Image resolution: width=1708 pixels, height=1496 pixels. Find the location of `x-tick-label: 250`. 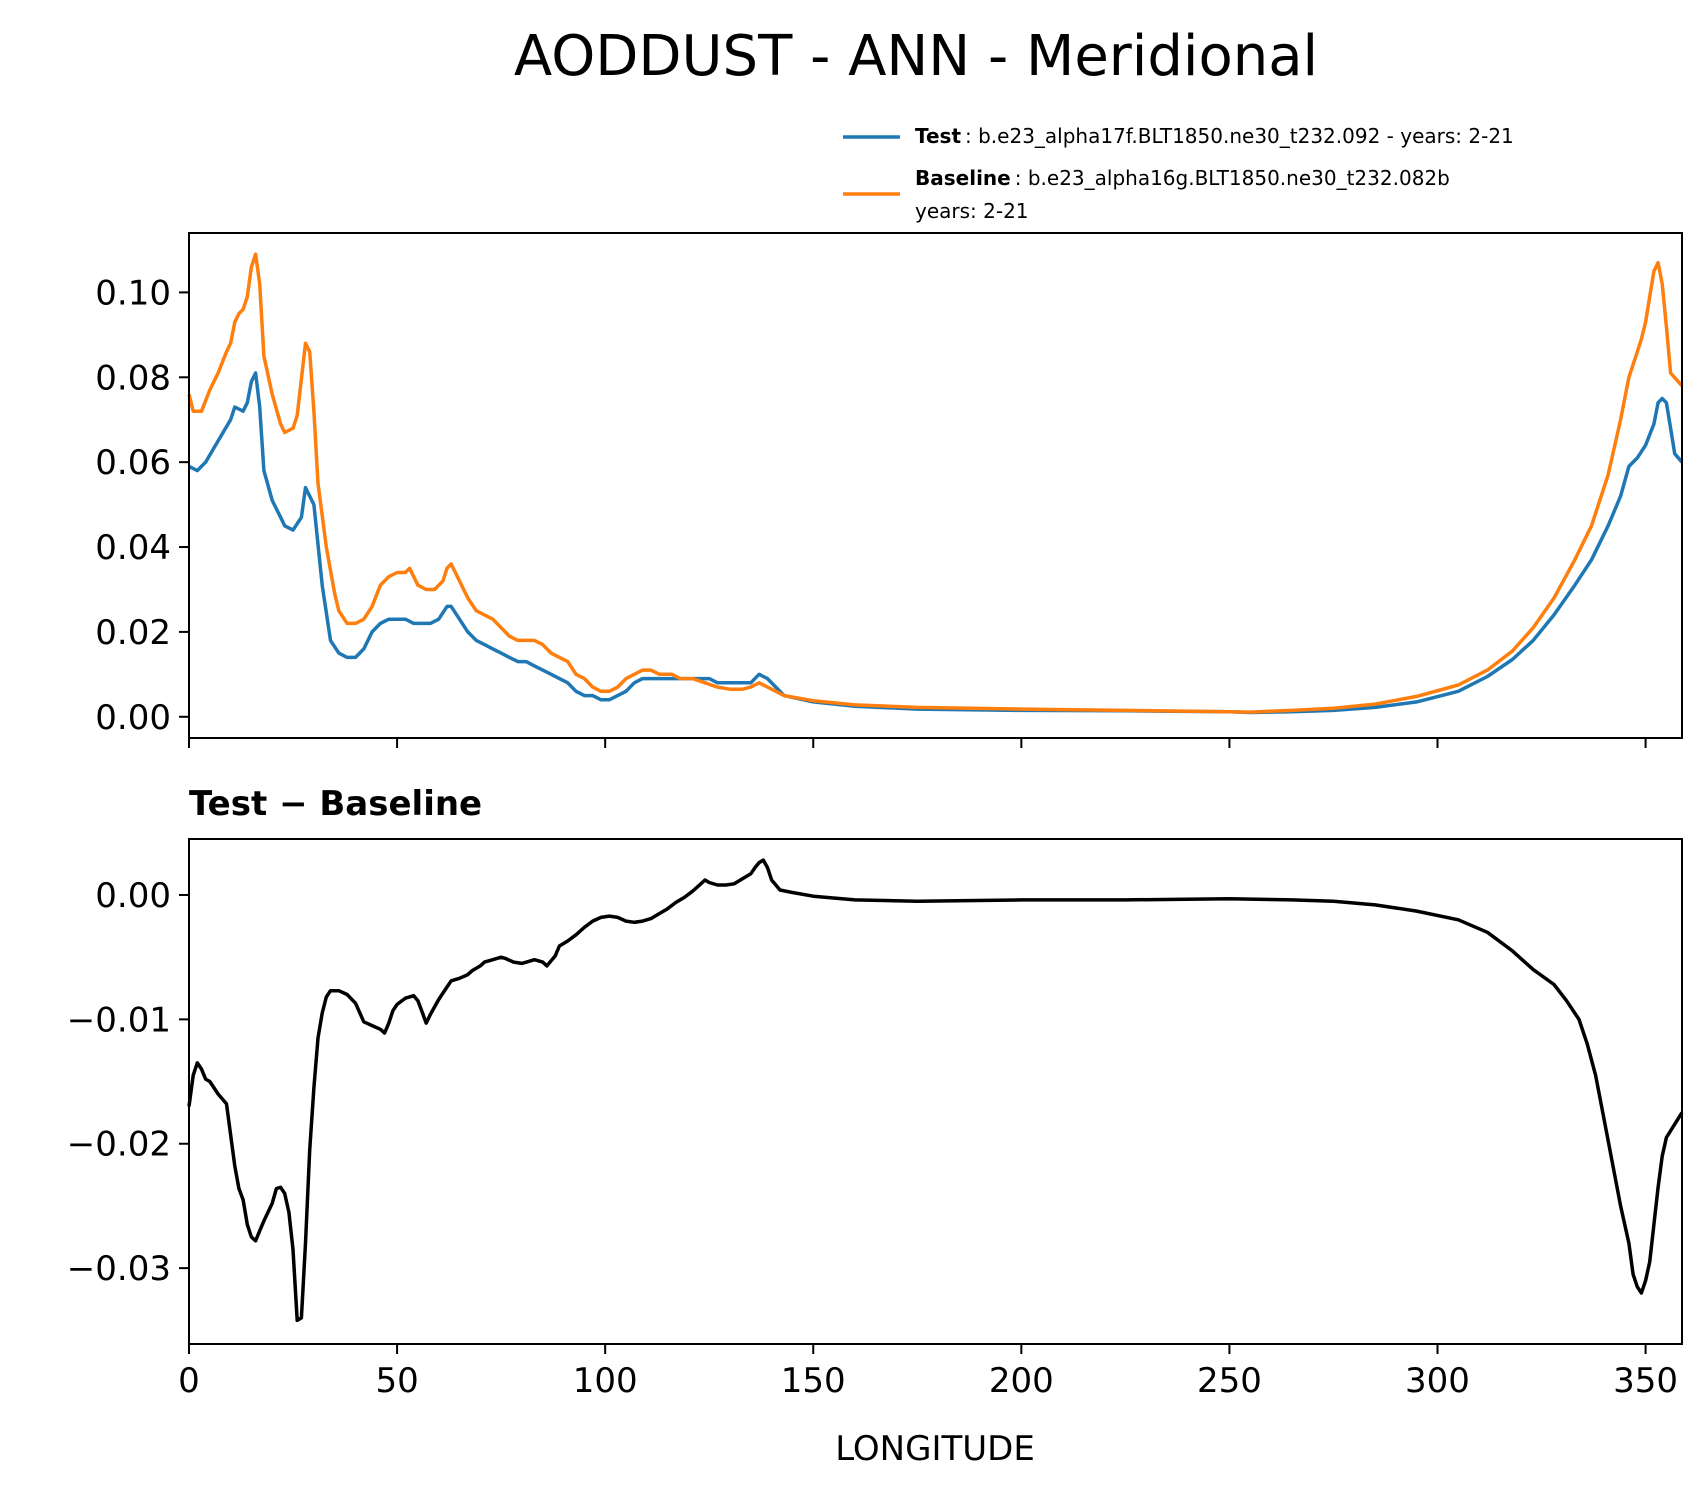

x-tick-label: 250 is located at coordinates (1229, 1381).